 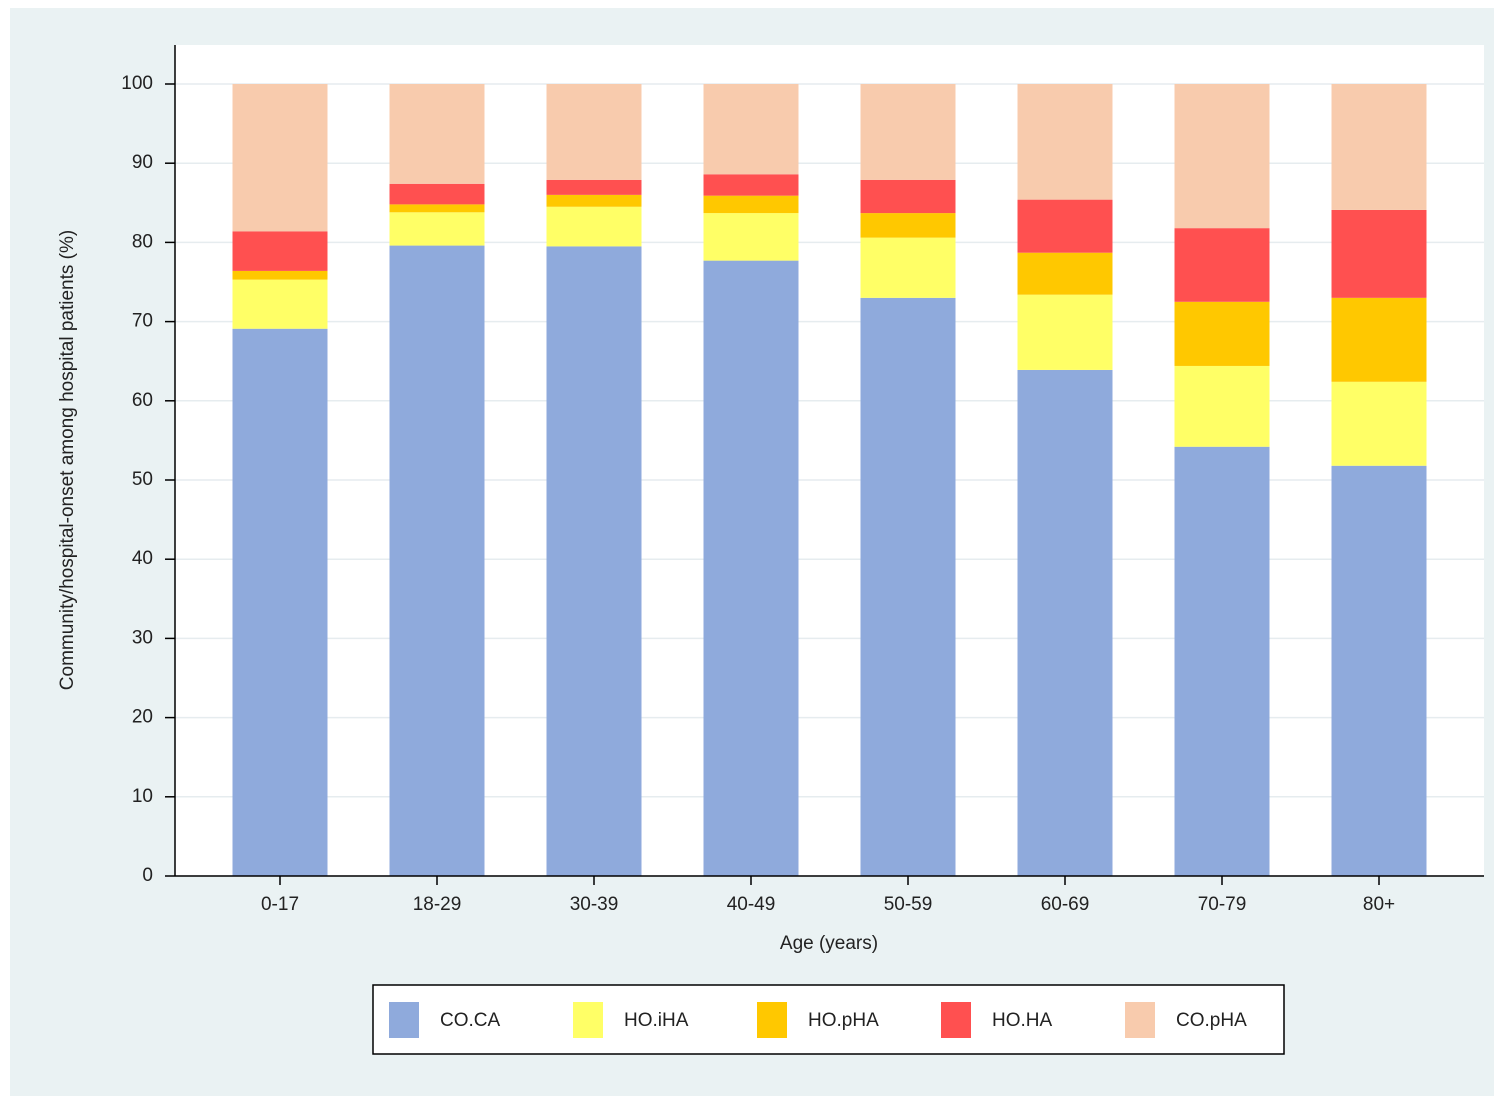 I want to click on y-tick-label: 20, so click(x=142, y=717).